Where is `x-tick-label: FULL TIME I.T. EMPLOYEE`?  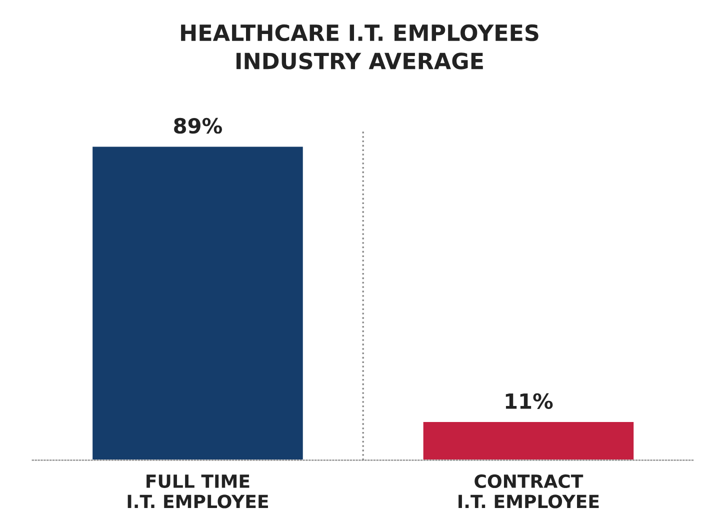
x-tick-label: FULL TIME I.T. EMPLOYEE is located at coordinates (198, 491).